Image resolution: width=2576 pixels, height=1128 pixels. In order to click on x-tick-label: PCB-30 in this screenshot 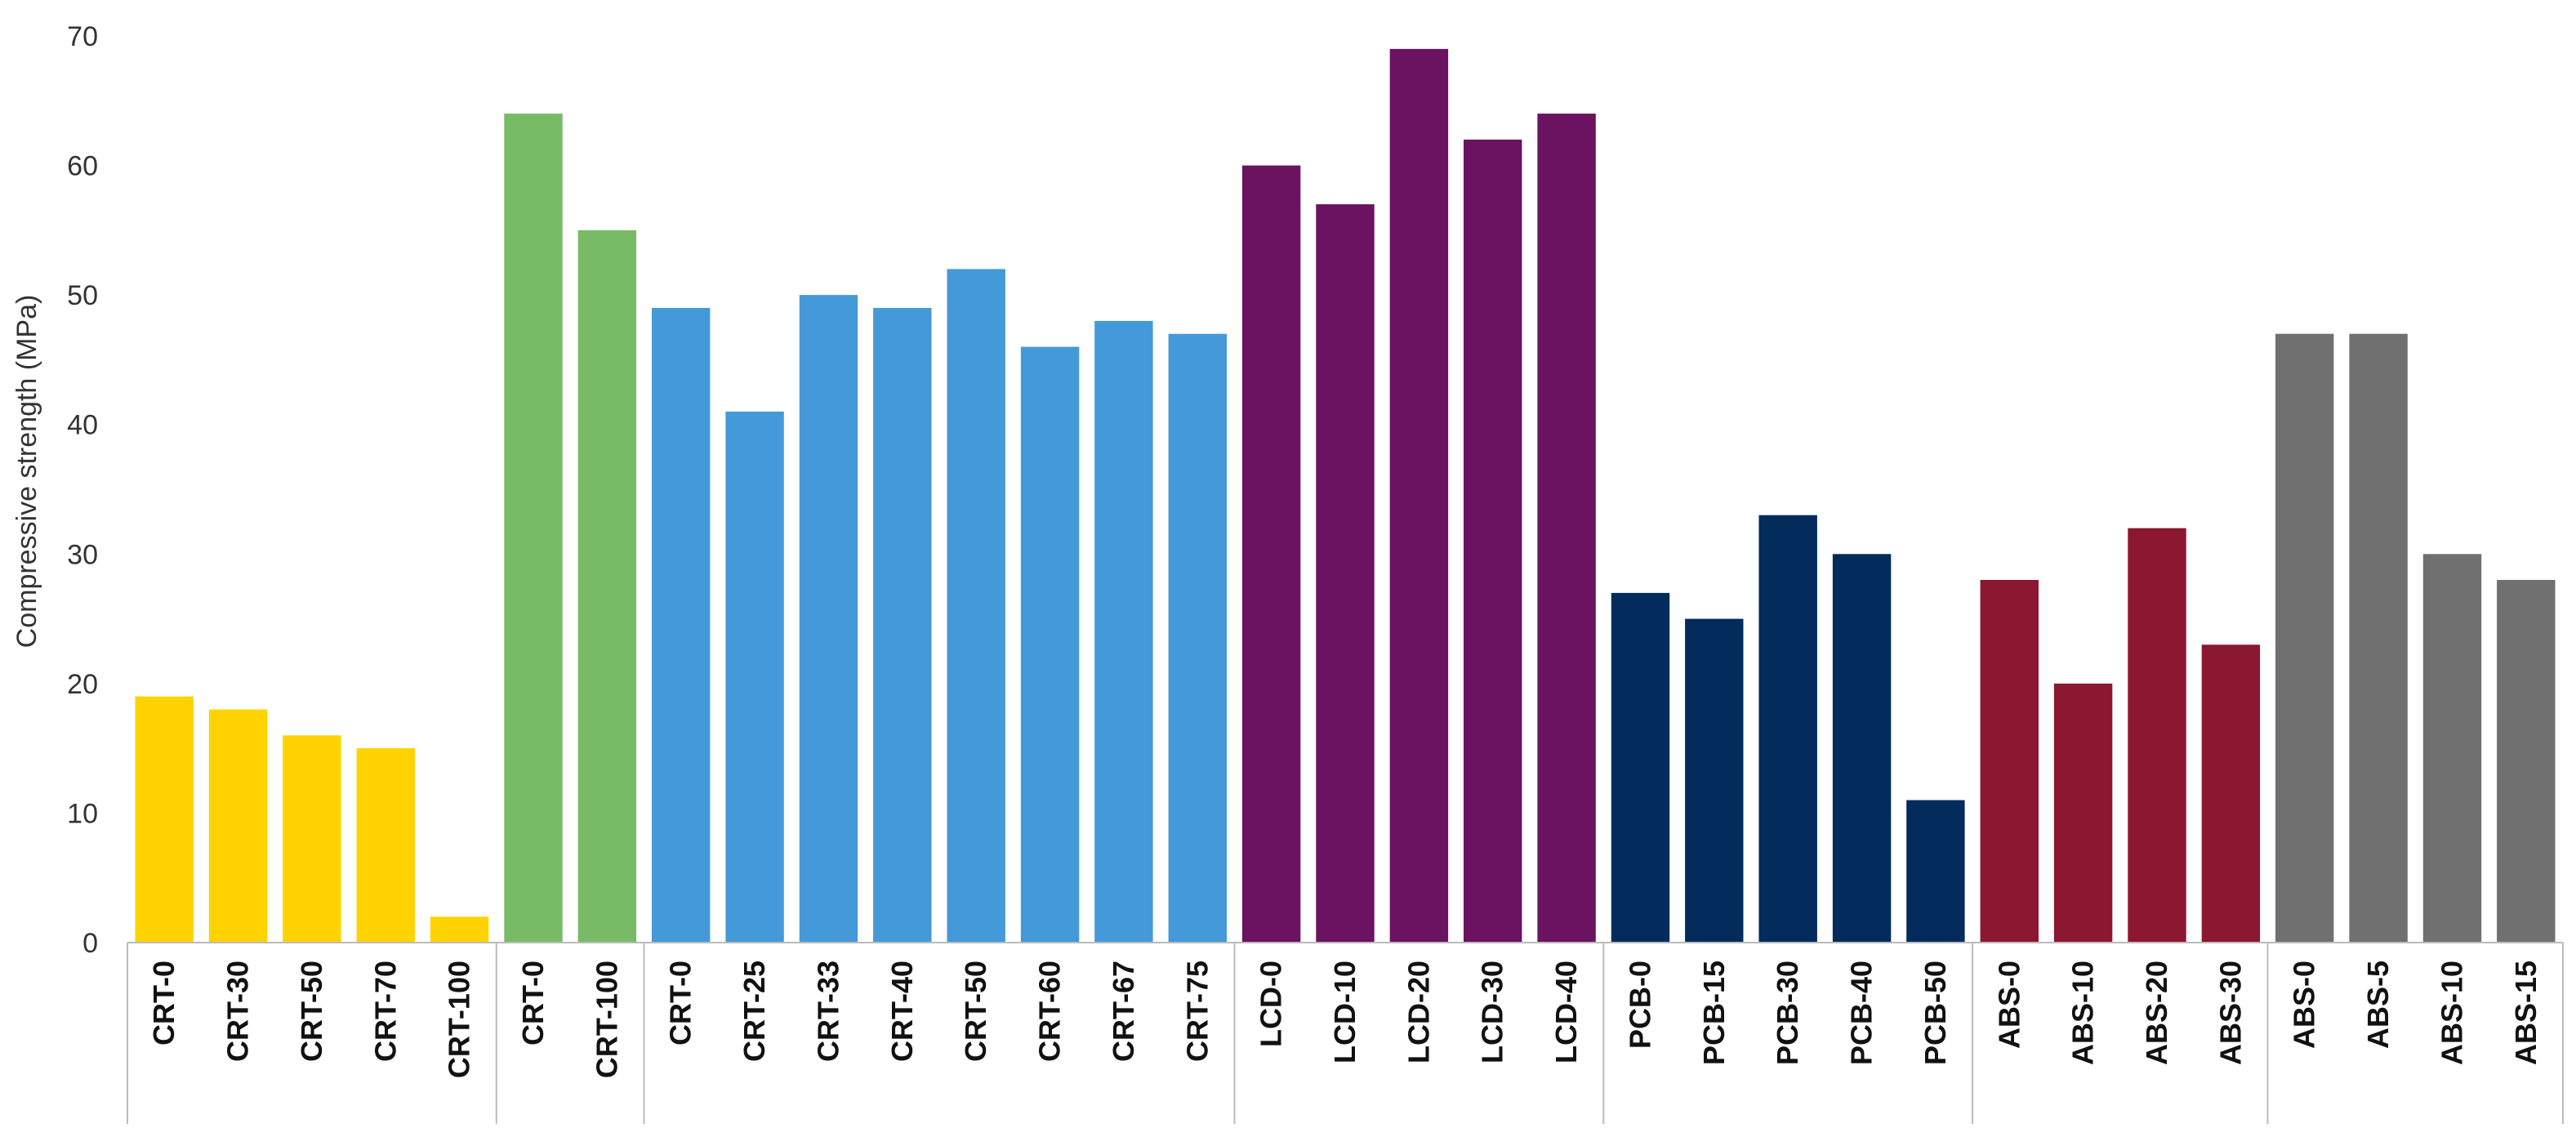, I will do `click(1787, 1013)`.